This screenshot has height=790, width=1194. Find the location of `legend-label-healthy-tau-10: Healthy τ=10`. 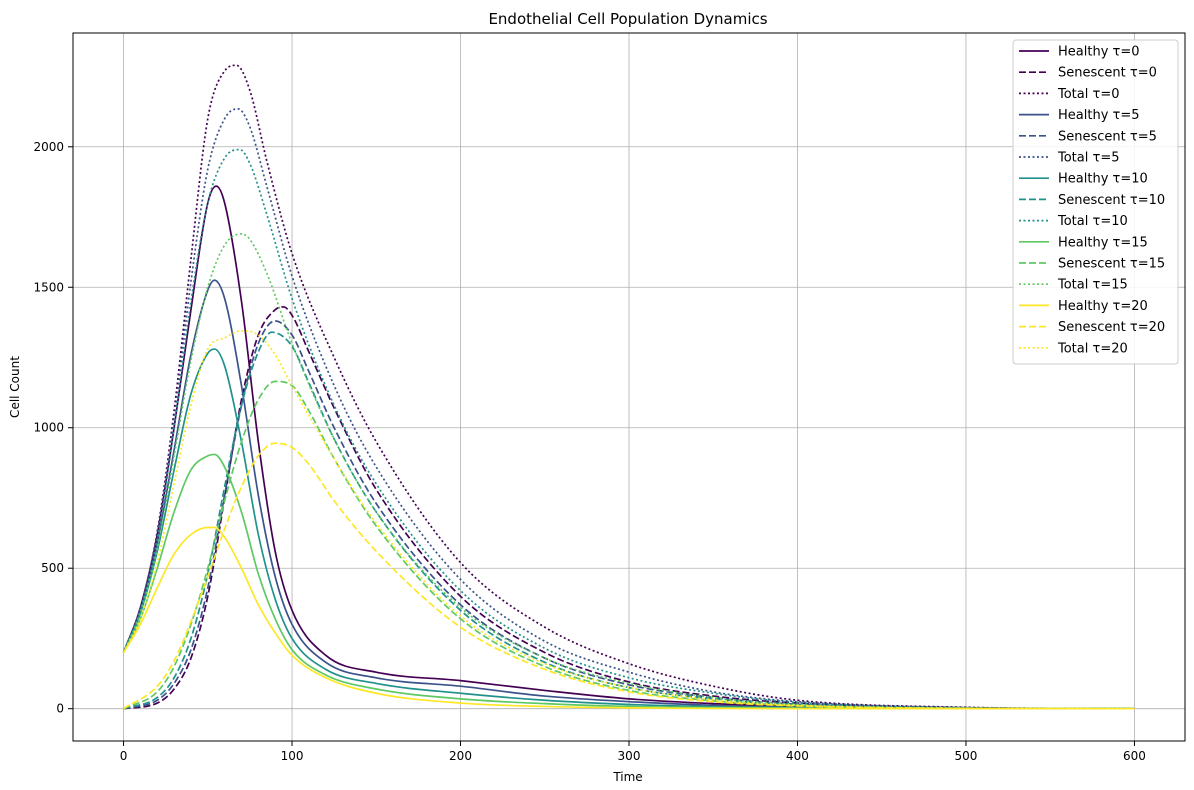

legend-label-healthy-tau-10: Healthy τ=10 is located at coordinates (1103, 179).